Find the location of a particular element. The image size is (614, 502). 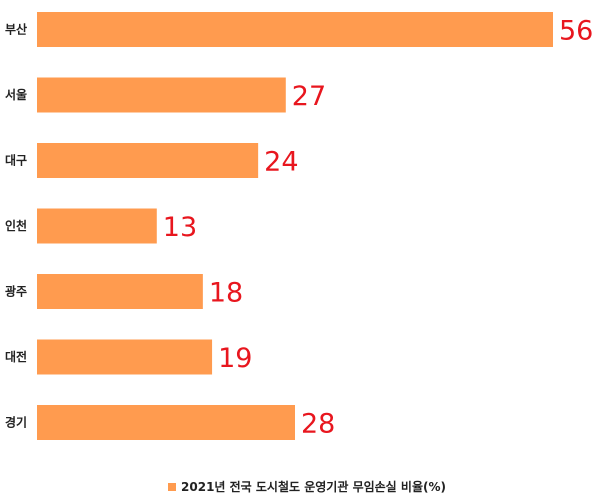

value-label: 13 is located at coordinates (180, 227).